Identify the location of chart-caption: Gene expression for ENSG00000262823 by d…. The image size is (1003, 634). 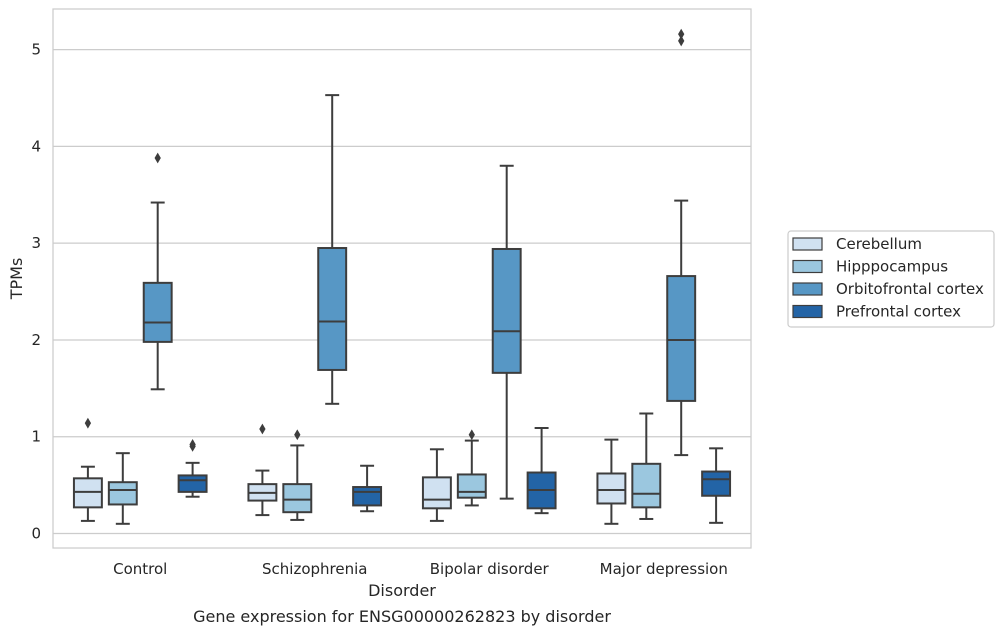
(402, 616).